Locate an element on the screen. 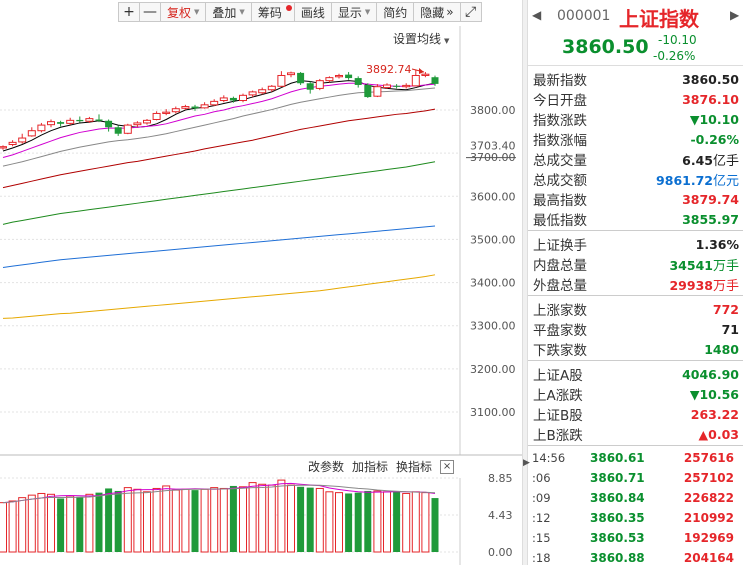  stat-row: 总成交额 9861.72亿元 is located at coordinates (635, 179).